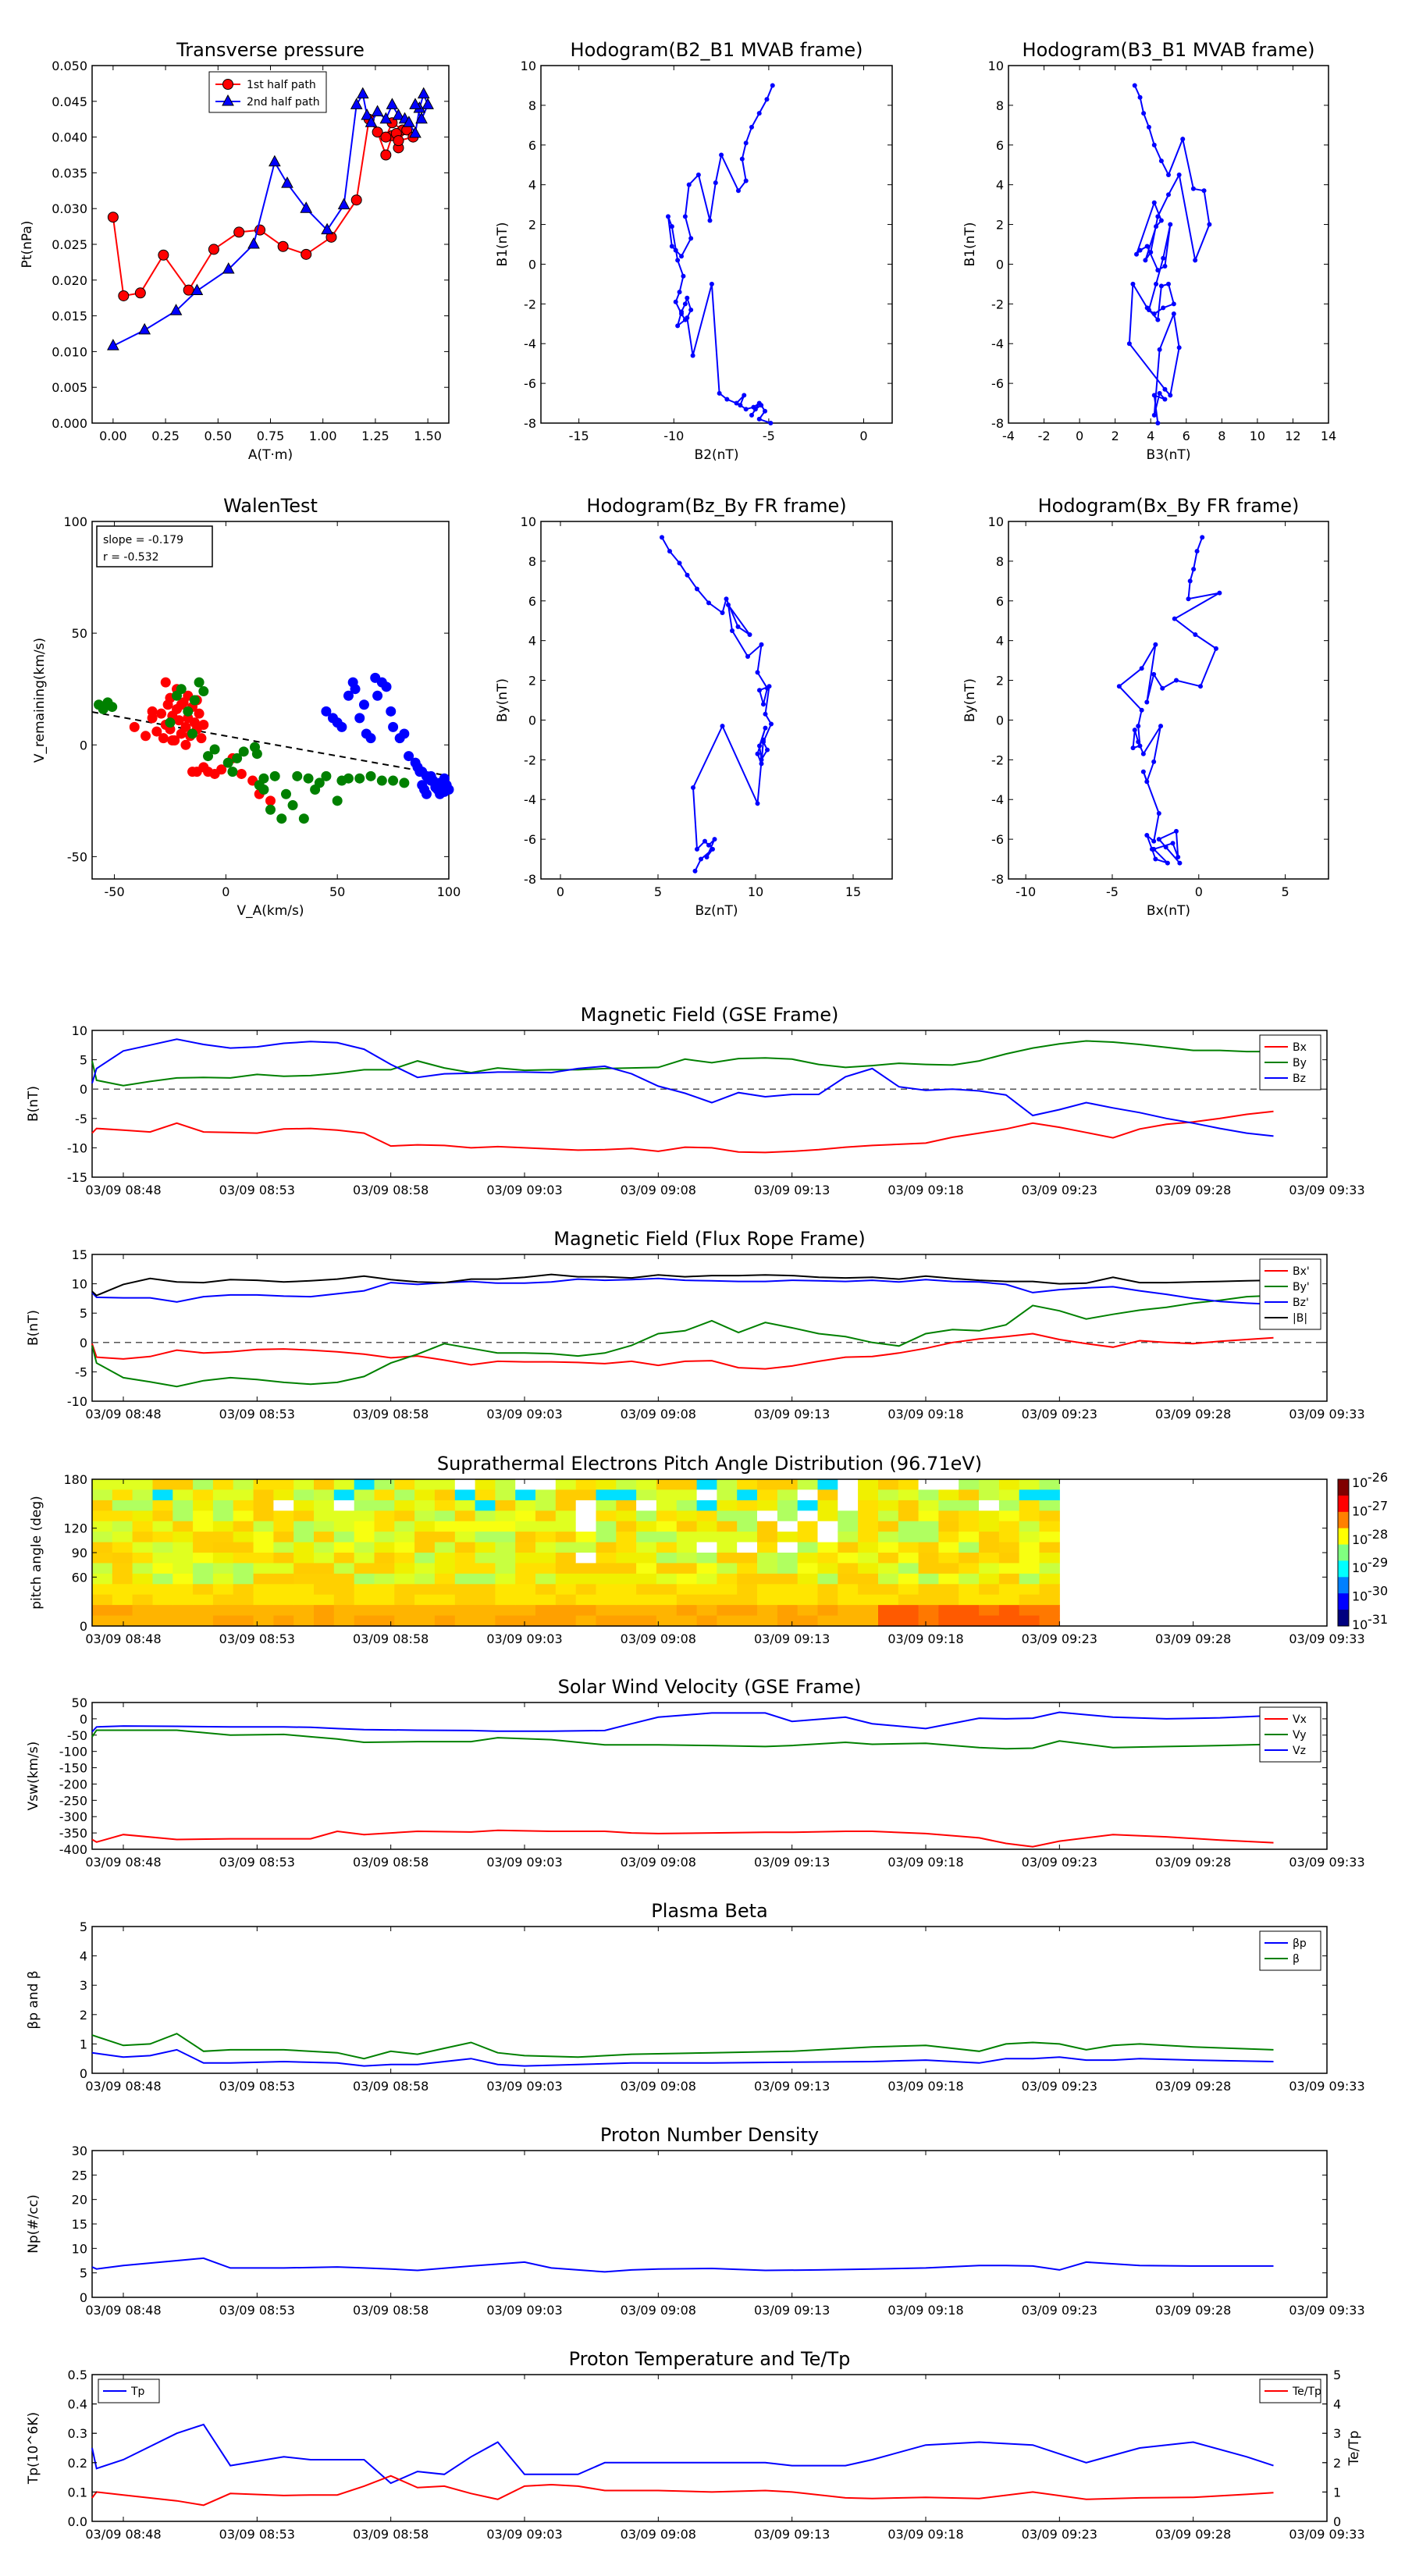 This screenshot has height=2576, width=1405. I want to click on y-axis-label: By(nT), so click(970, 700).